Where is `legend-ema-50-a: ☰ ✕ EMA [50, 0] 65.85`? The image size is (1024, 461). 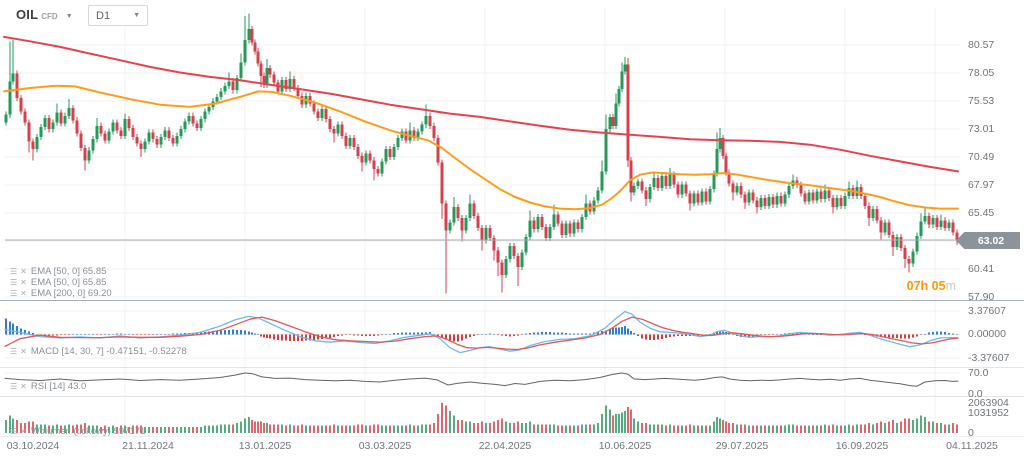
legend-ema-50-a: ☰ ✕ EMA [50, 0] 65.85 is located at coordinates (58, 271).